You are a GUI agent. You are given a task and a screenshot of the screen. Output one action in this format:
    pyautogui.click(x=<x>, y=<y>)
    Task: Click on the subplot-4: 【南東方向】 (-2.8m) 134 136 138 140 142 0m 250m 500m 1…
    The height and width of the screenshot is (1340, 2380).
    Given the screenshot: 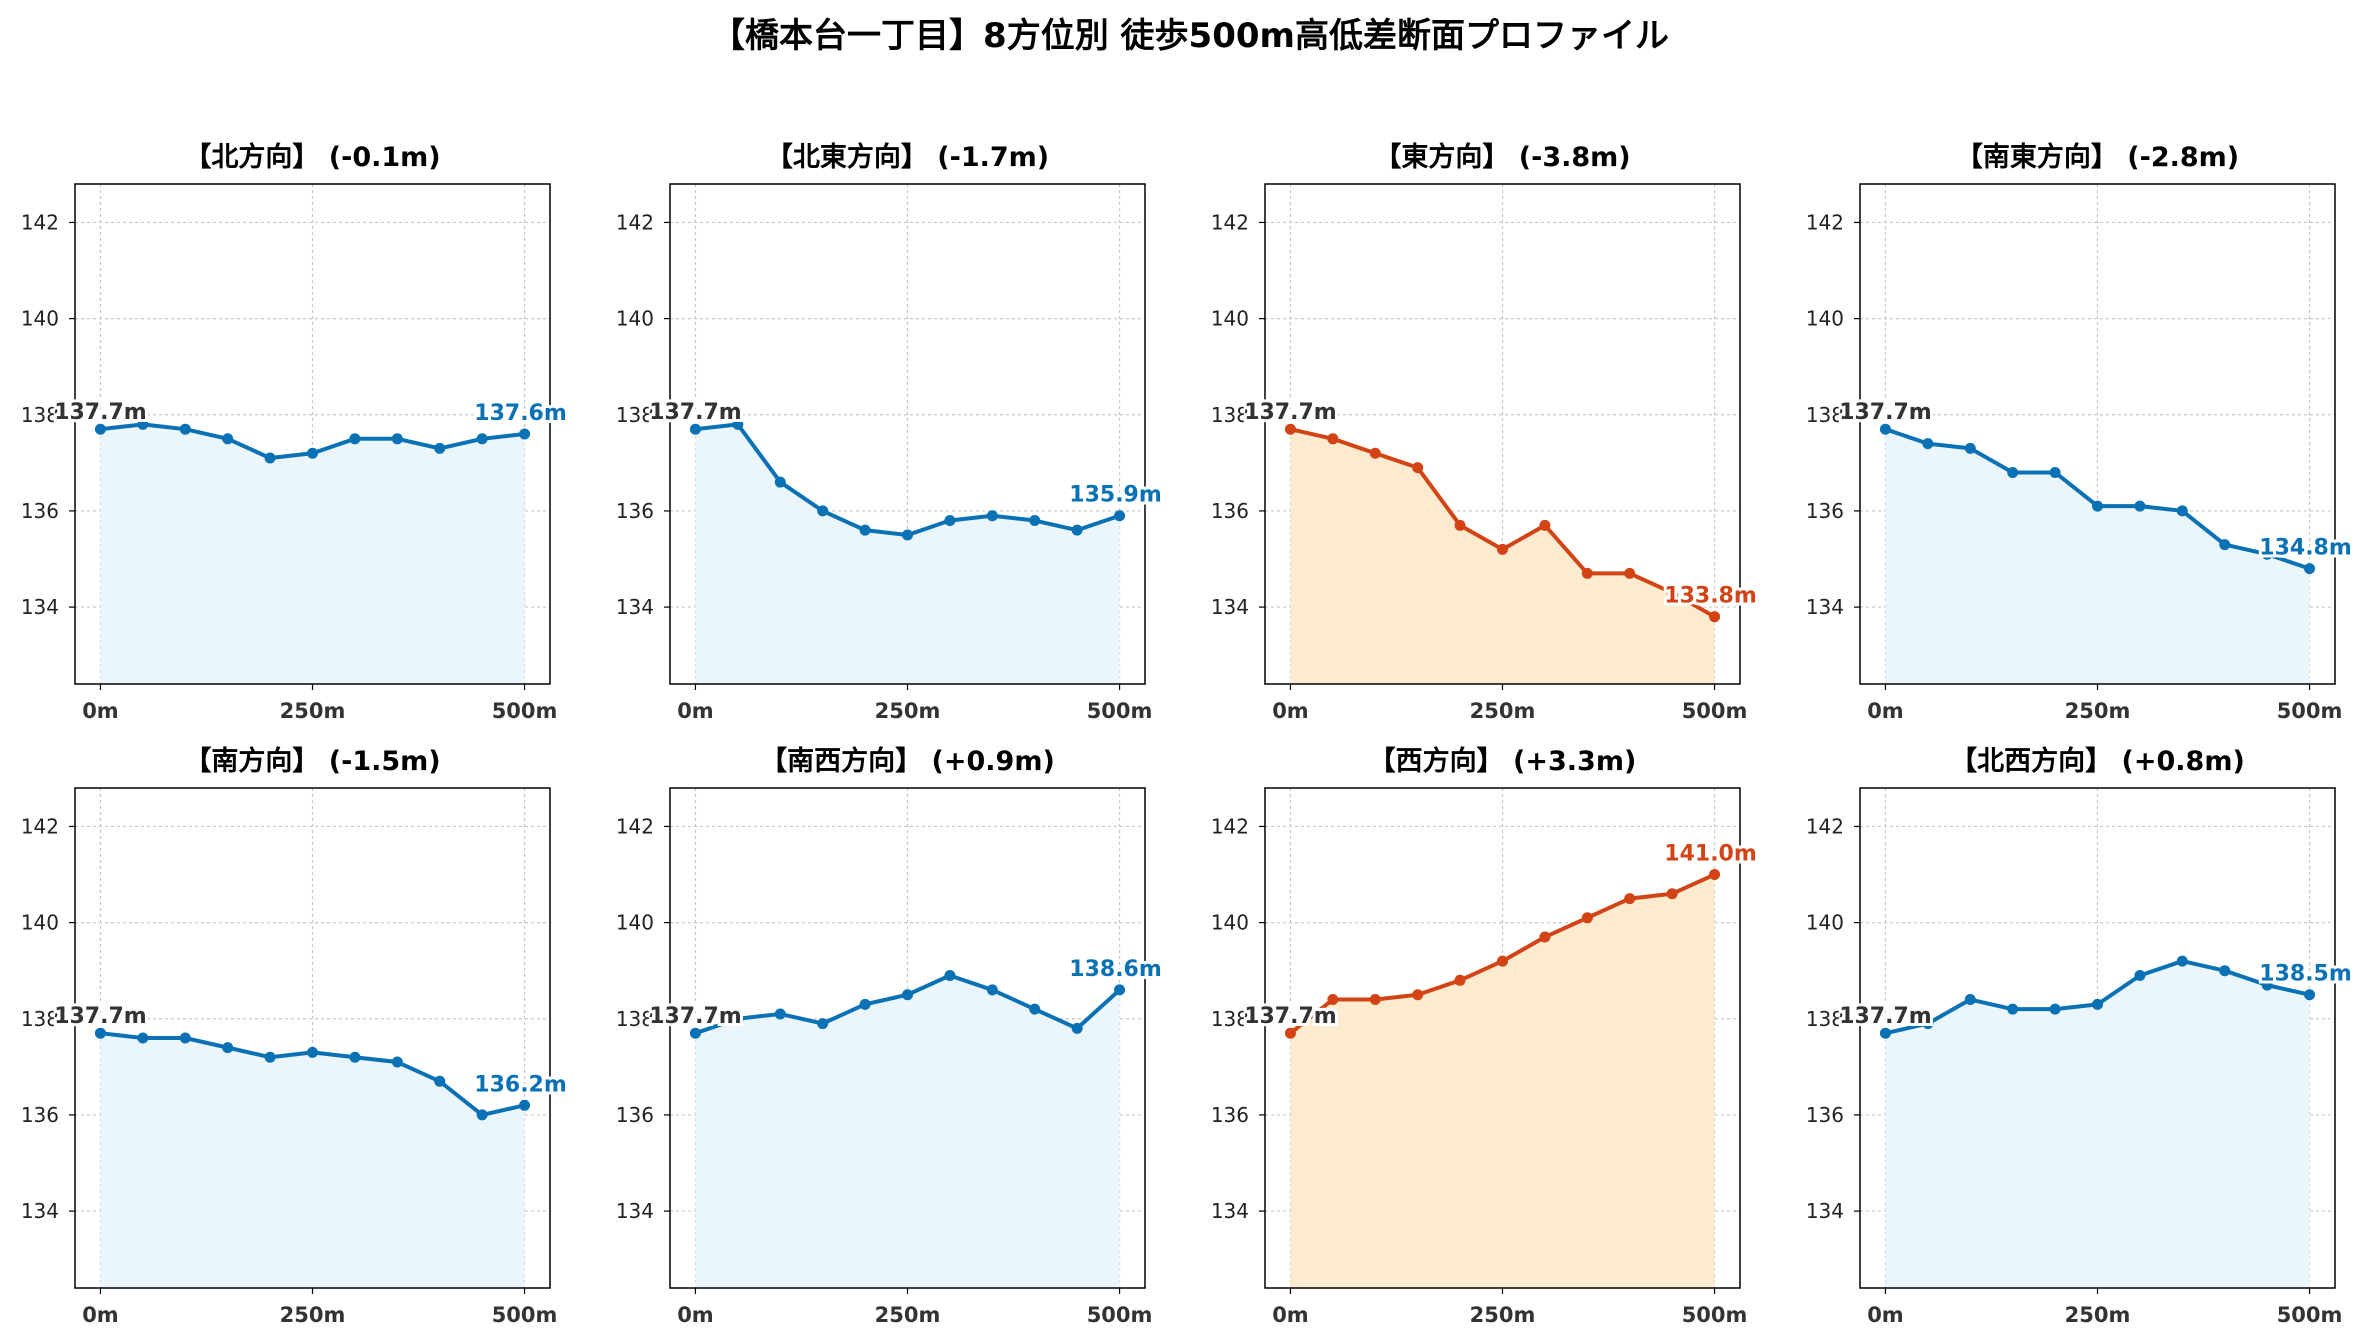 What is the action you would take?
    pyautogui.click(x=2080, y=432)
    